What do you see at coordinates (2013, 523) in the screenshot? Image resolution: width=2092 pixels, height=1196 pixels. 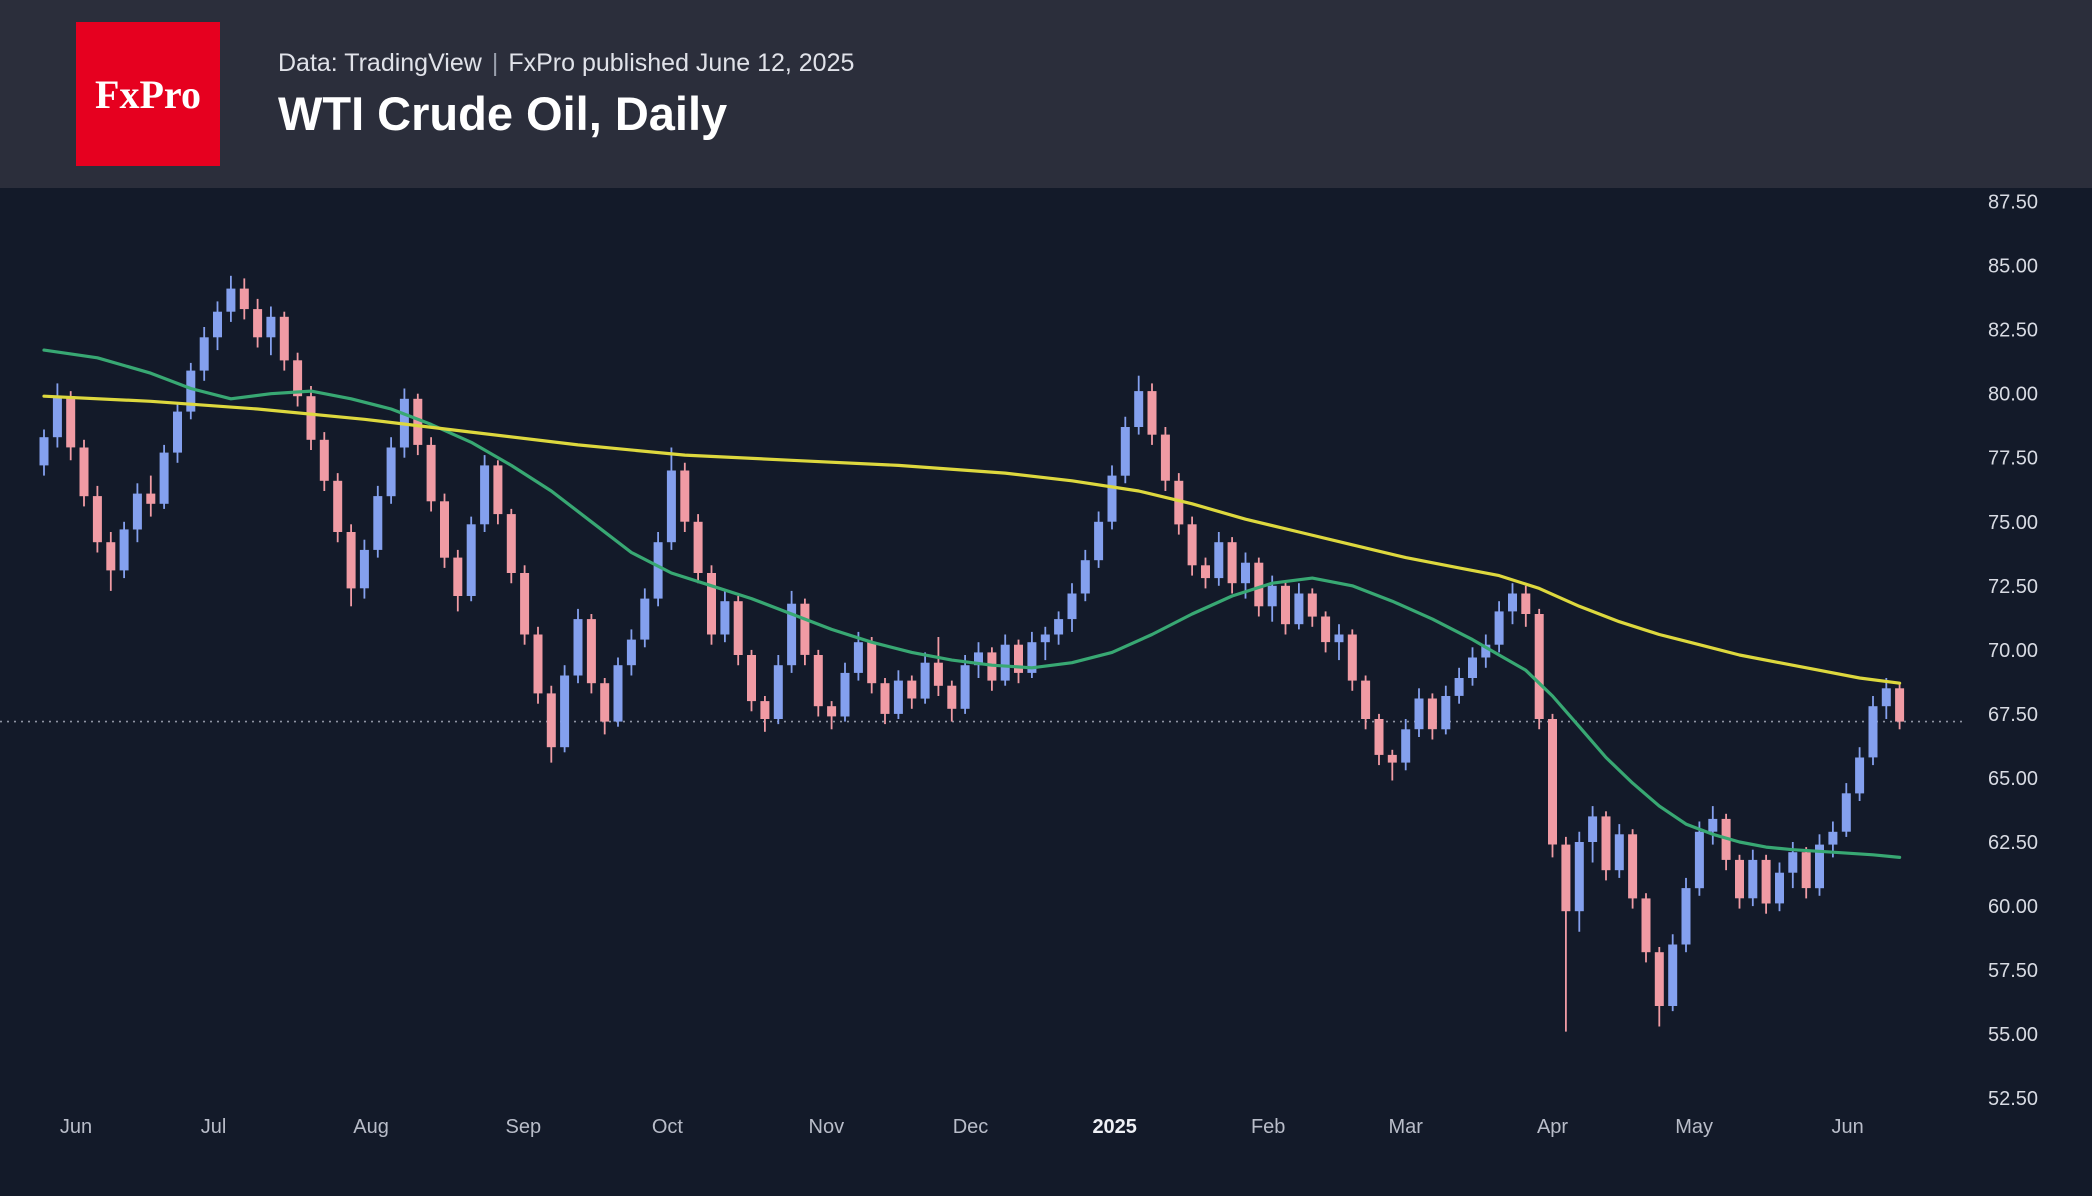 I see `price-axis-label: 75.00` at bounding box center [2013, 523].